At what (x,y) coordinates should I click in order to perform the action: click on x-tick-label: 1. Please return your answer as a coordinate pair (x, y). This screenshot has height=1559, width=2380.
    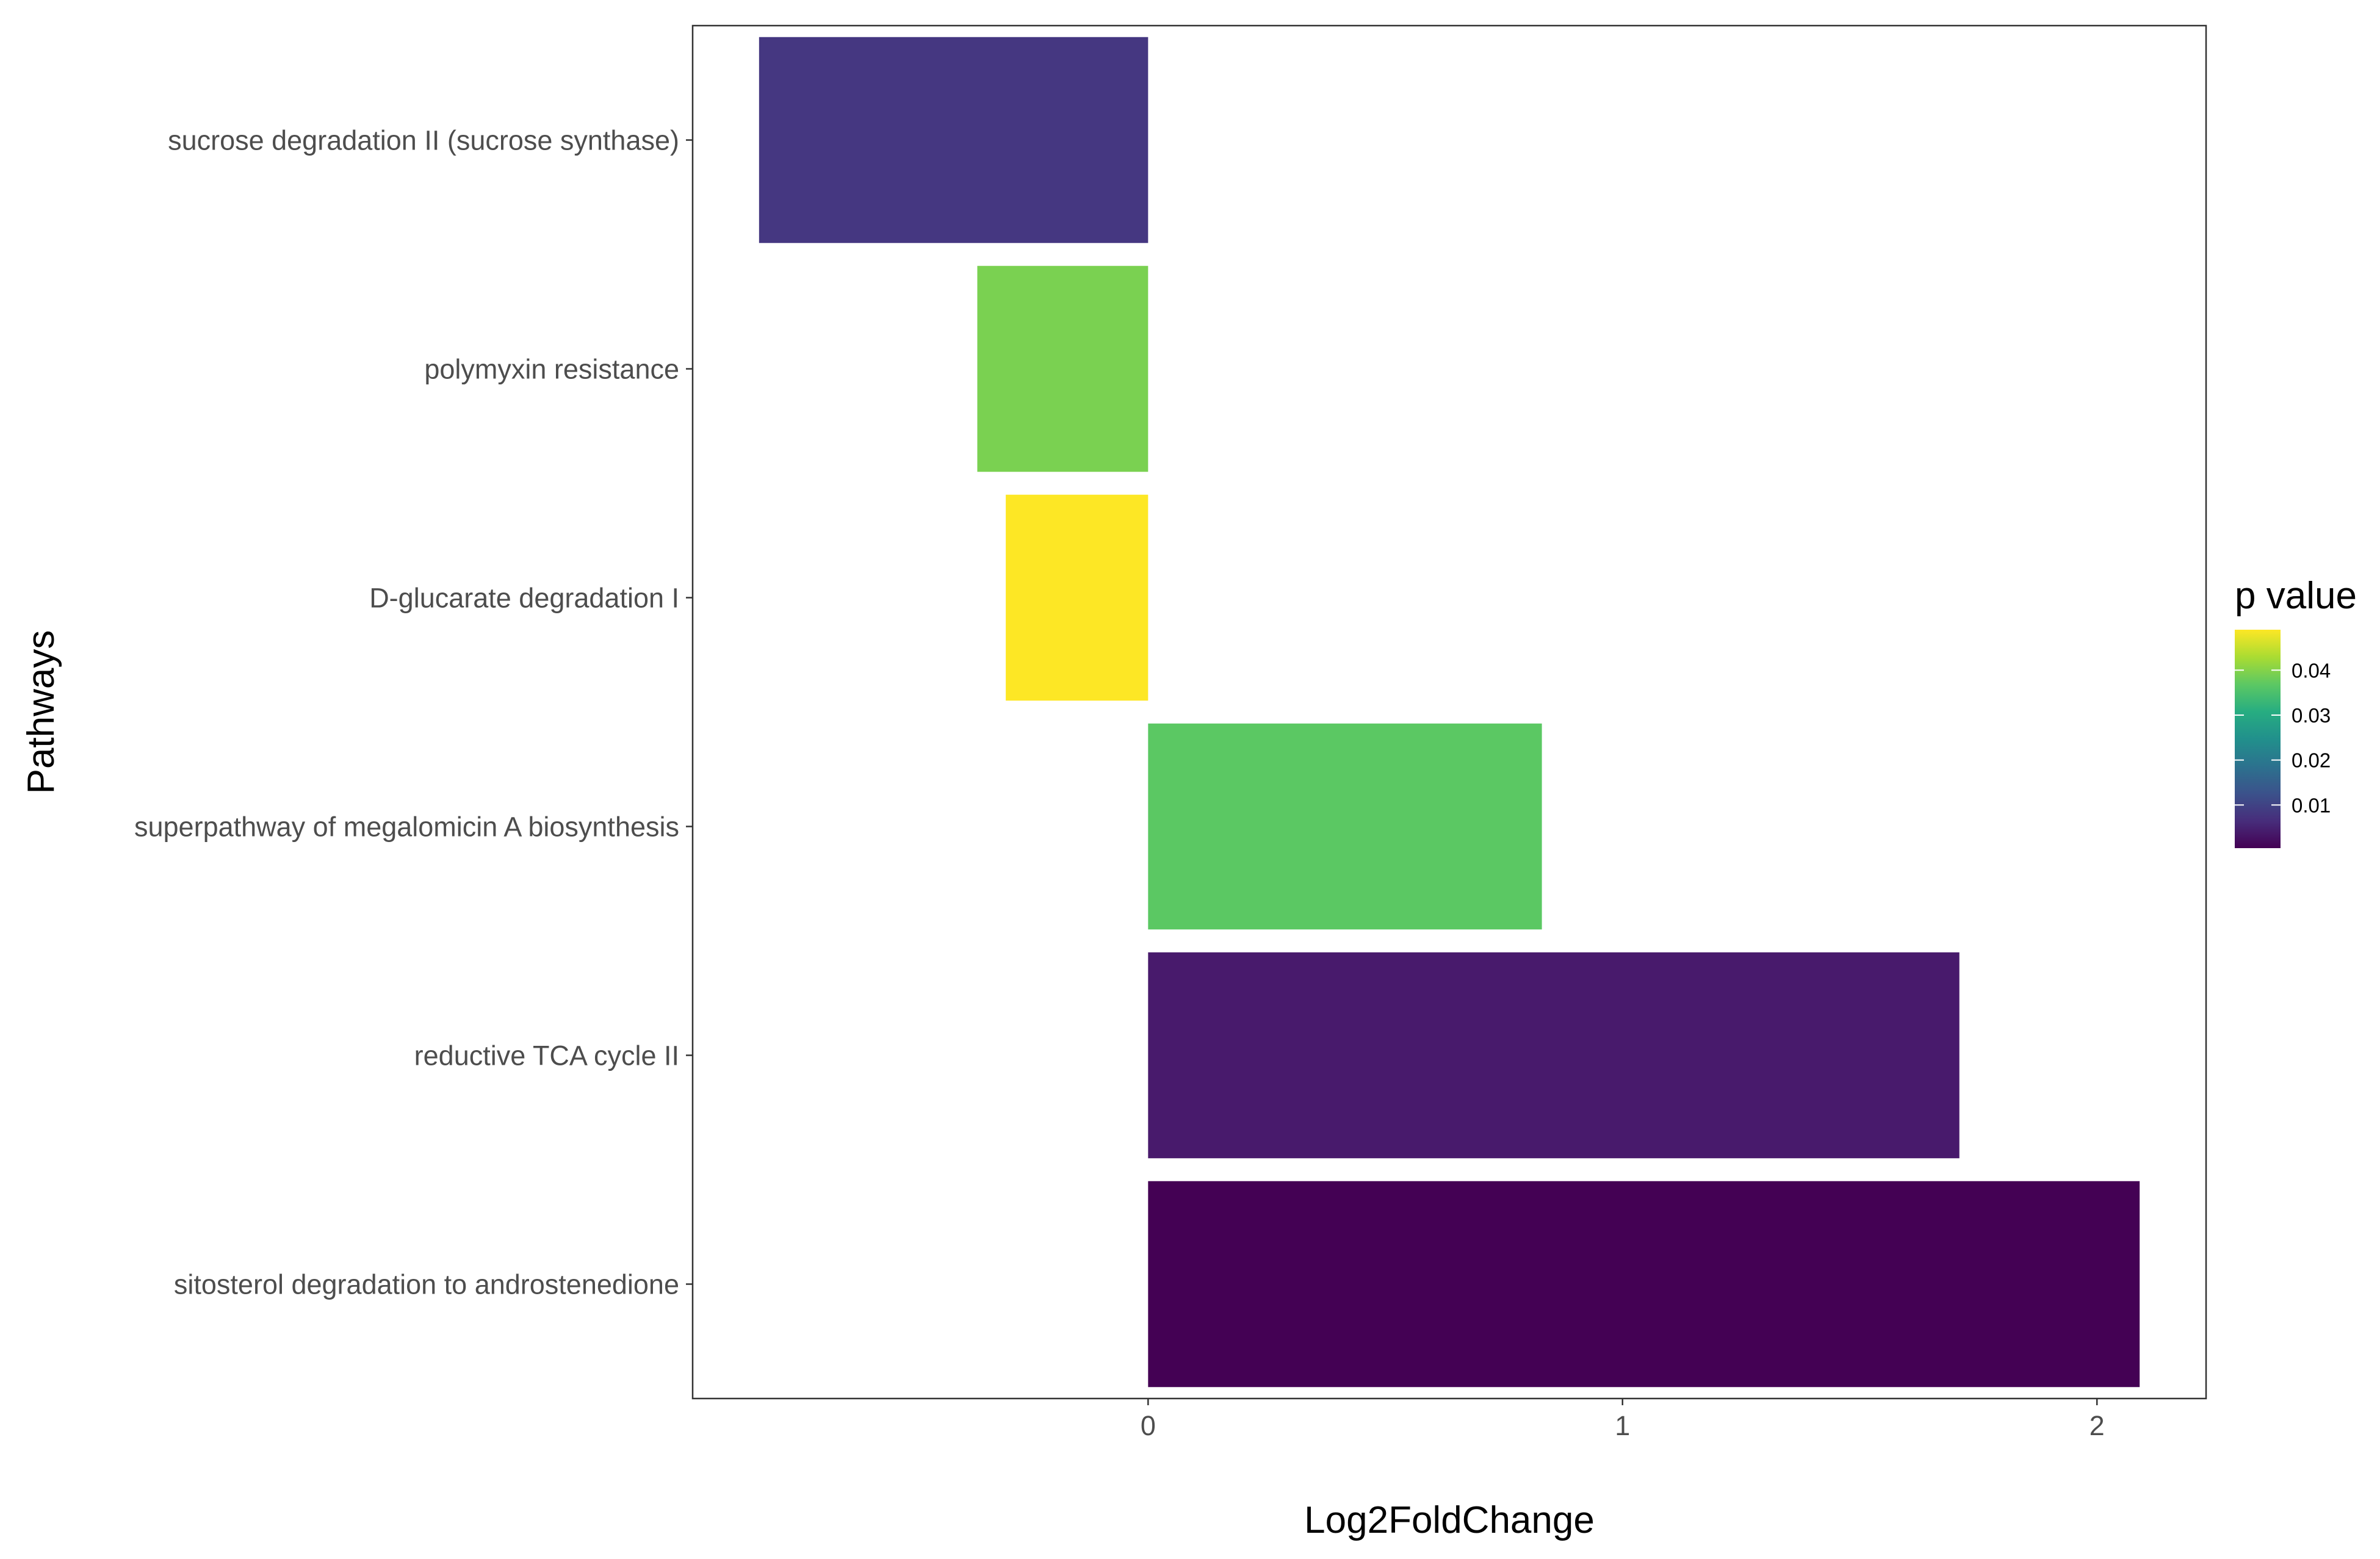
    Looking at the image, I should click on (1622, 1425).